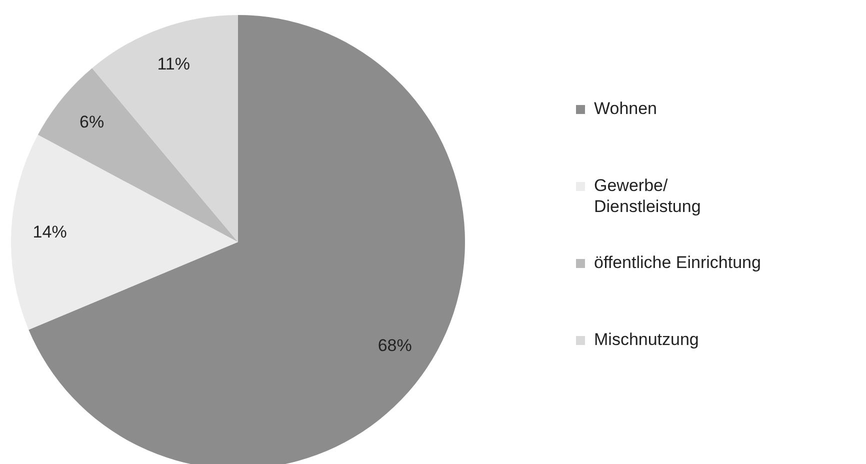 The height and width of the screenshot is (464, 866). Describe the element at coordinates (395, 345) in the screenshot. I see `data-label: 68%` at that location.